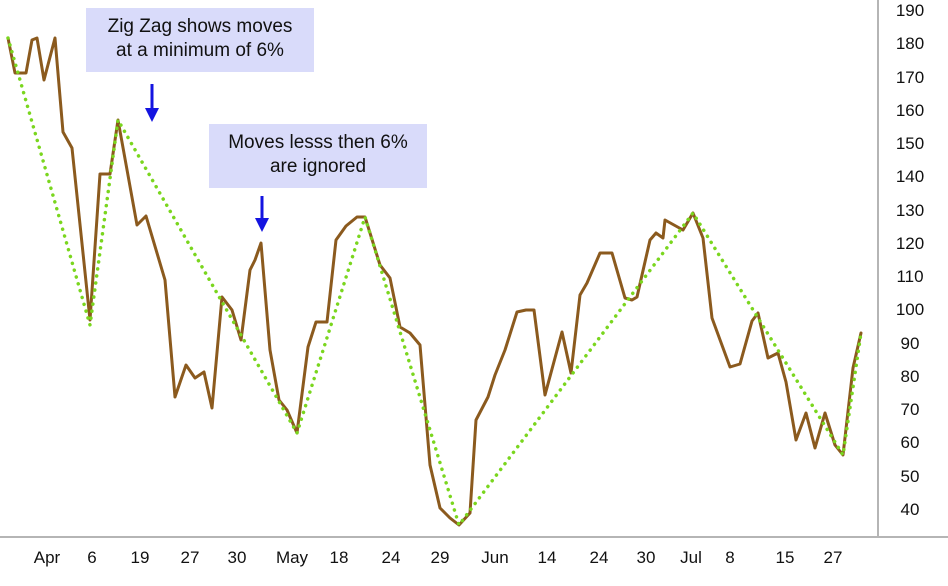  I want to click on callout-min-move-line1: Zig Zag shows moves, so click(200, 26).